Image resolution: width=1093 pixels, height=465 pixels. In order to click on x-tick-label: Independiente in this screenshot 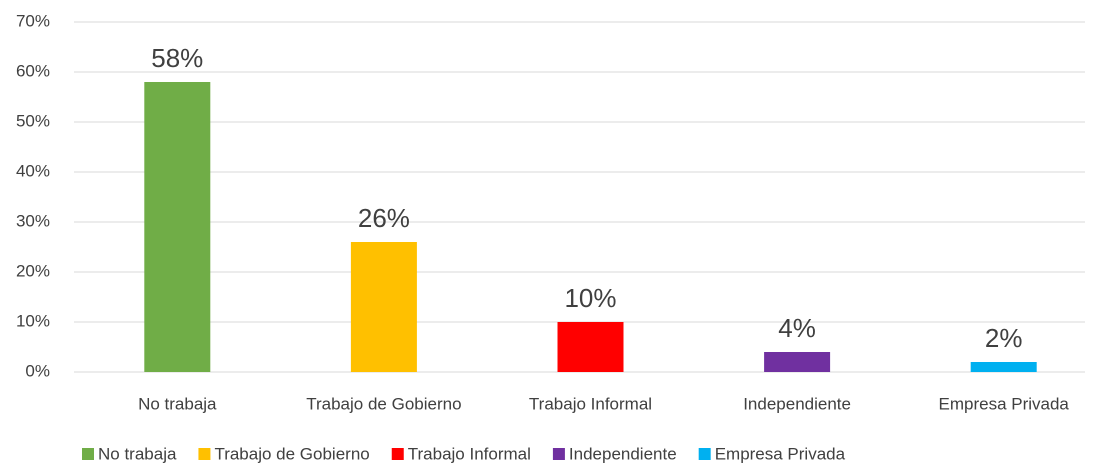, I will do `click(797, 403)`.